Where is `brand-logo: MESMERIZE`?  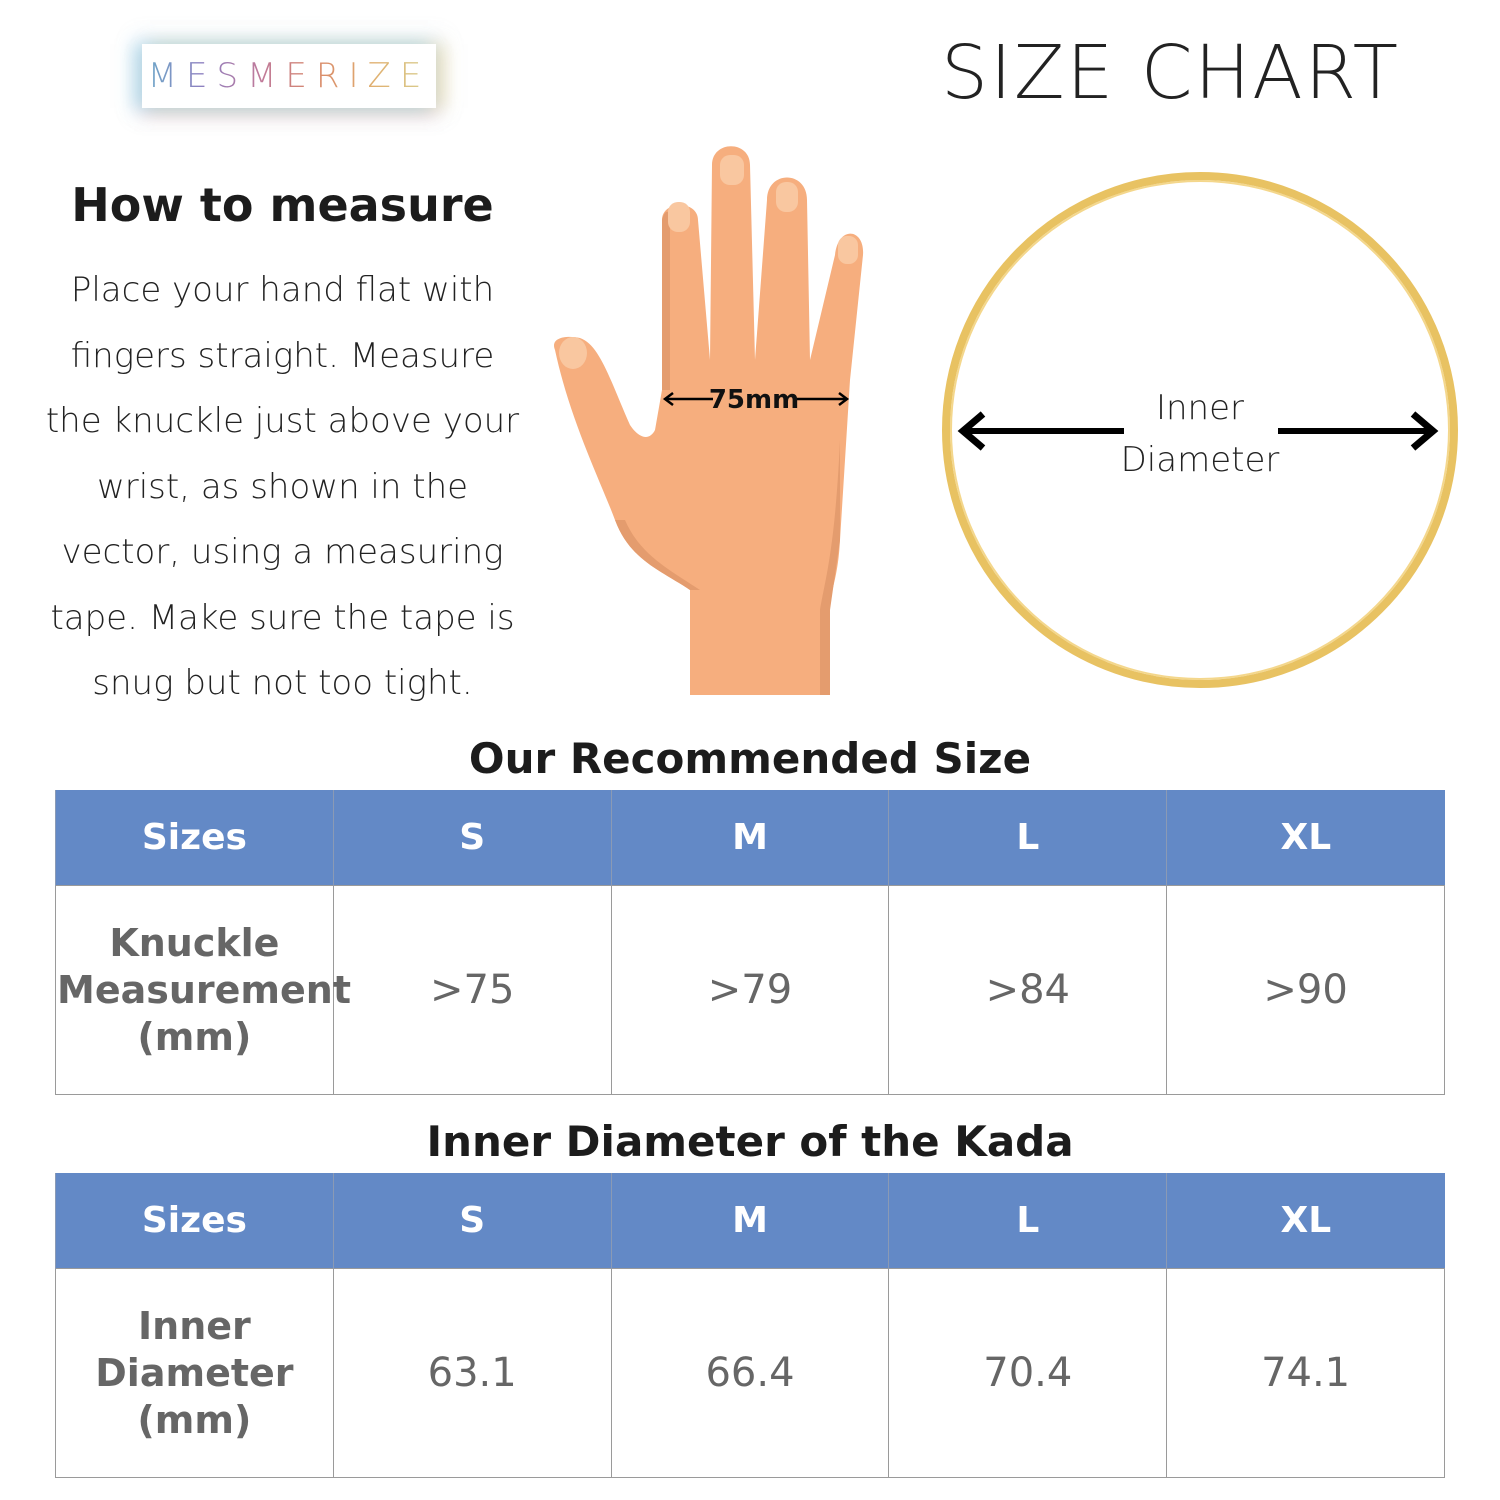 brand-logo: MESMERIZE is located at coordinates (289, 76).